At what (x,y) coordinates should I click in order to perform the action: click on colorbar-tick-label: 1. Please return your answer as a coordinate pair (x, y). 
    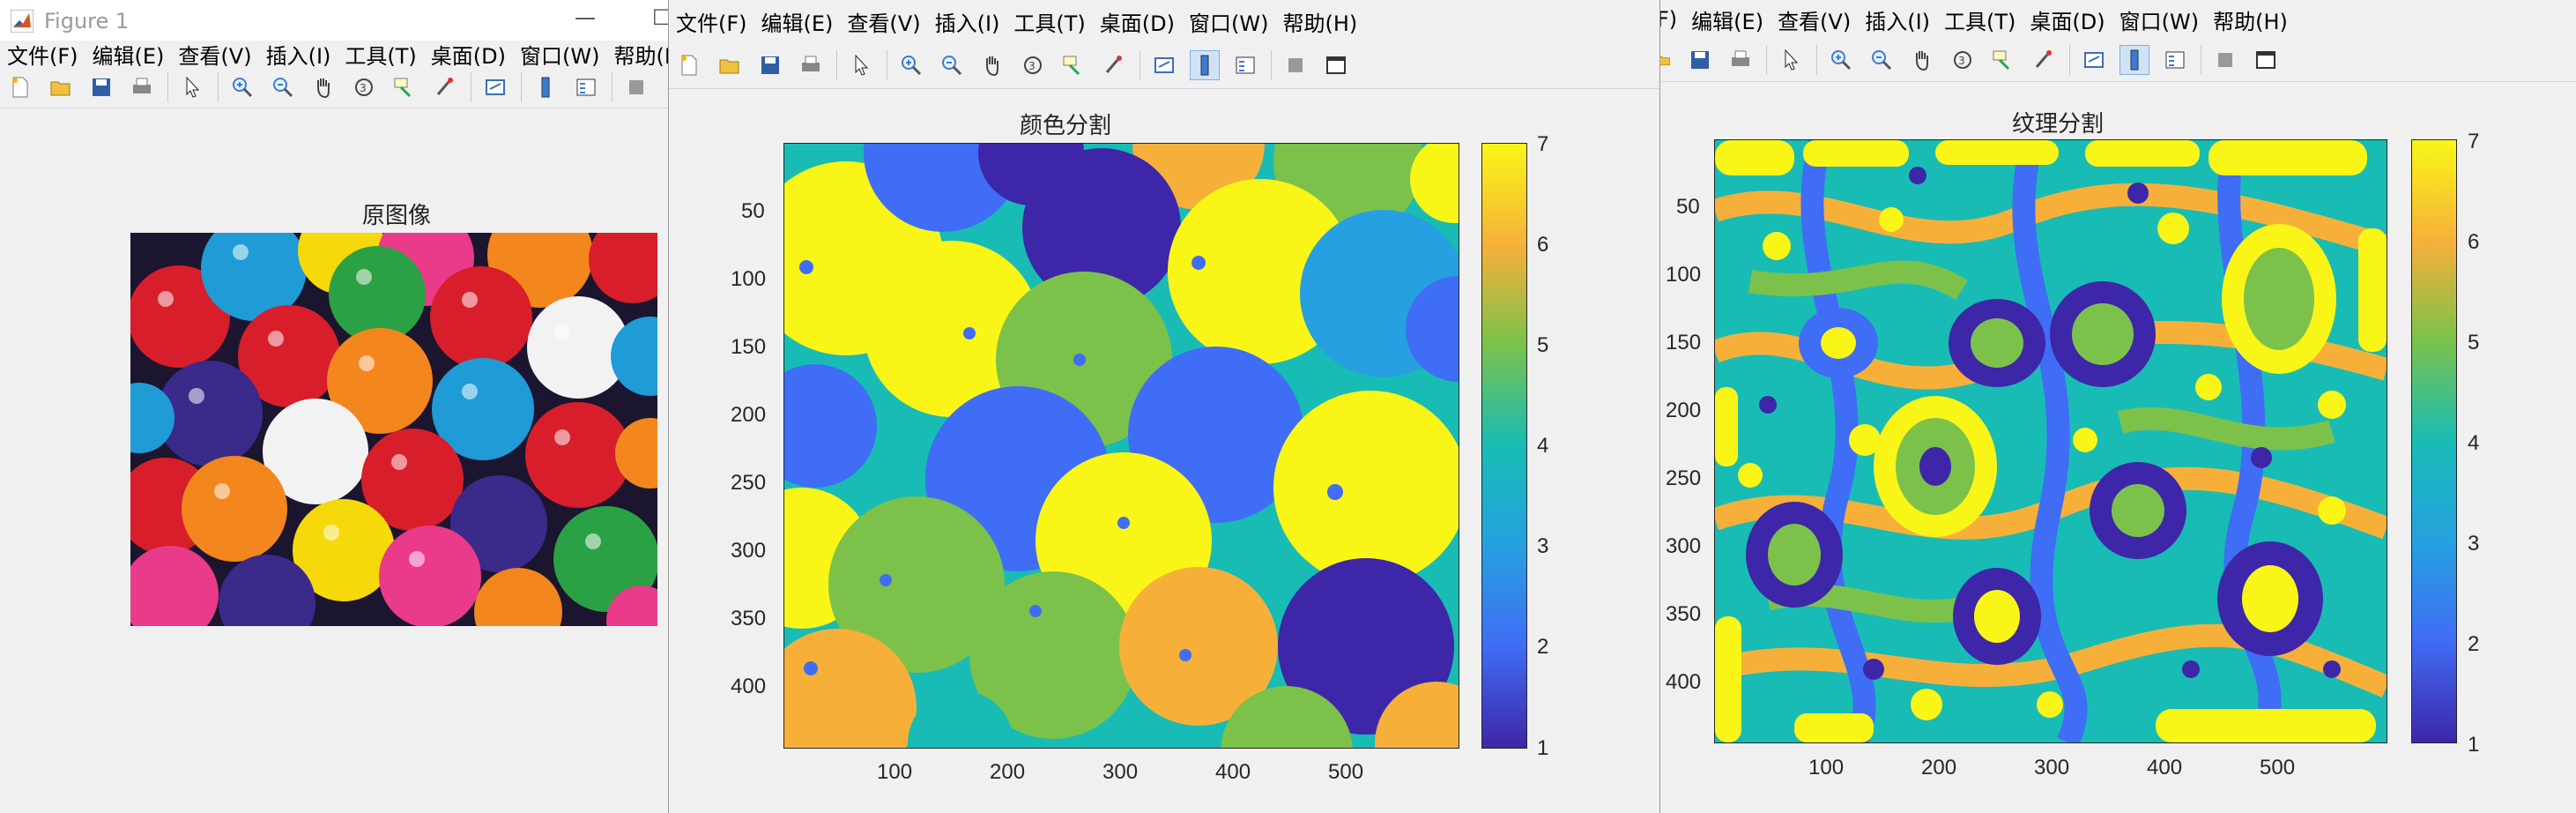
    Looking at the image, I should click on (2474, 745).